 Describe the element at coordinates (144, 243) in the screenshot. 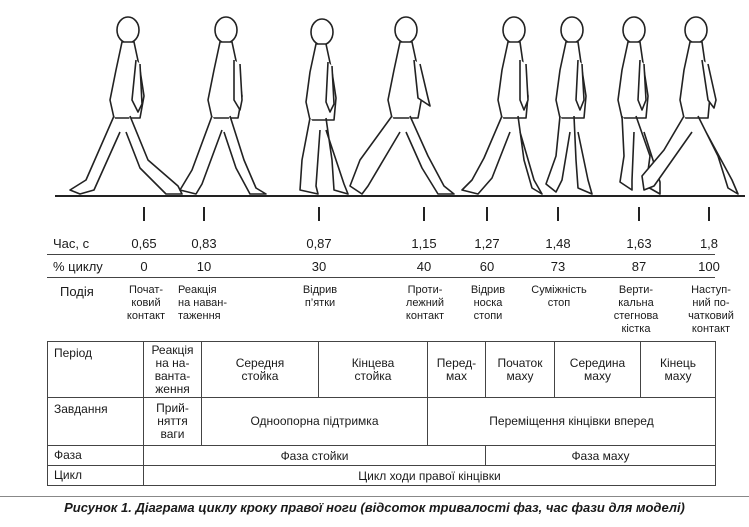

I see `time-value: 0,65` at that location.